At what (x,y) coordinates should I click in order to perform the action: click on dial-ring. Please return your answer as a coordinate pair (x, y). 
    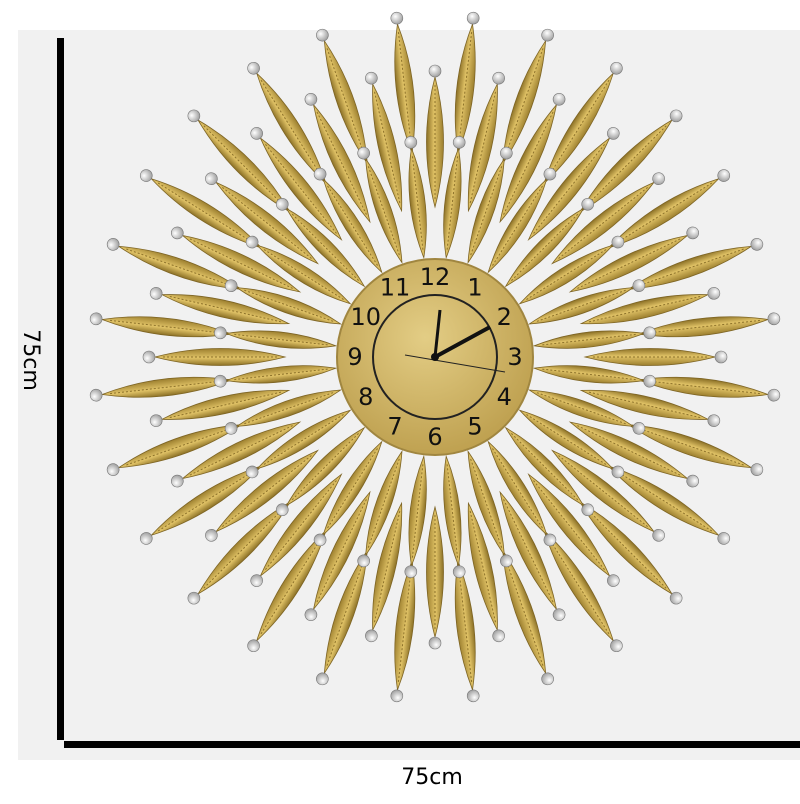
    Looking at the image, I should click on (435, 357).